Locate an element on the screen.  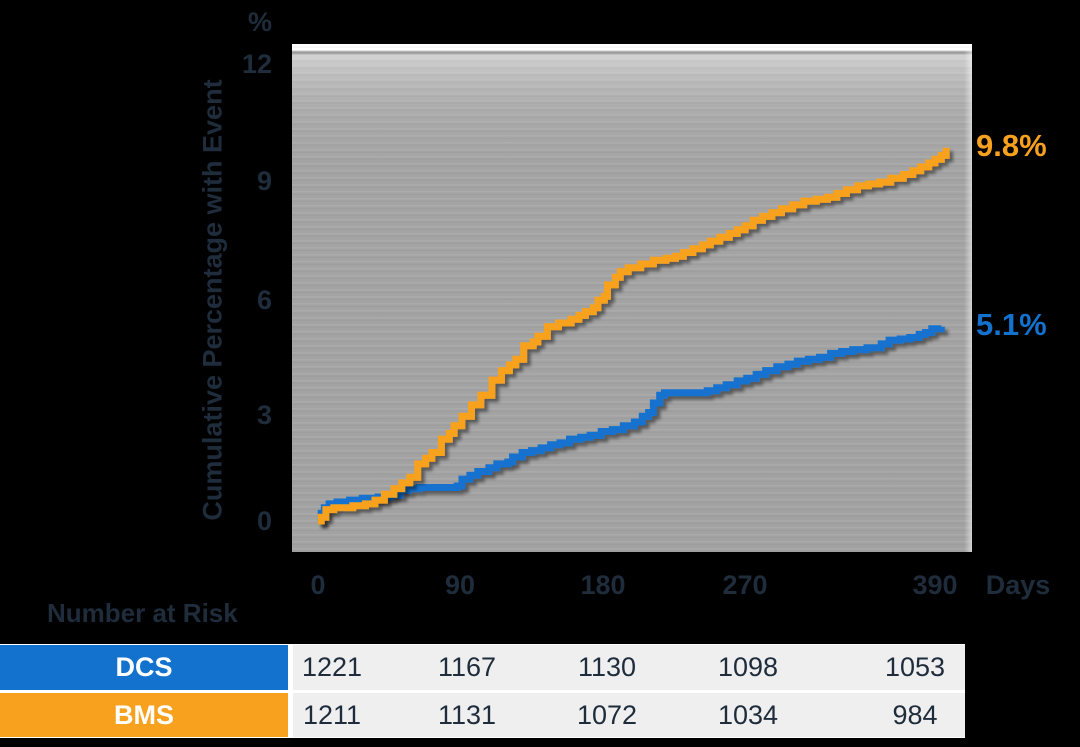
y-tick-0: 0 is located at coordinates (264, 521).